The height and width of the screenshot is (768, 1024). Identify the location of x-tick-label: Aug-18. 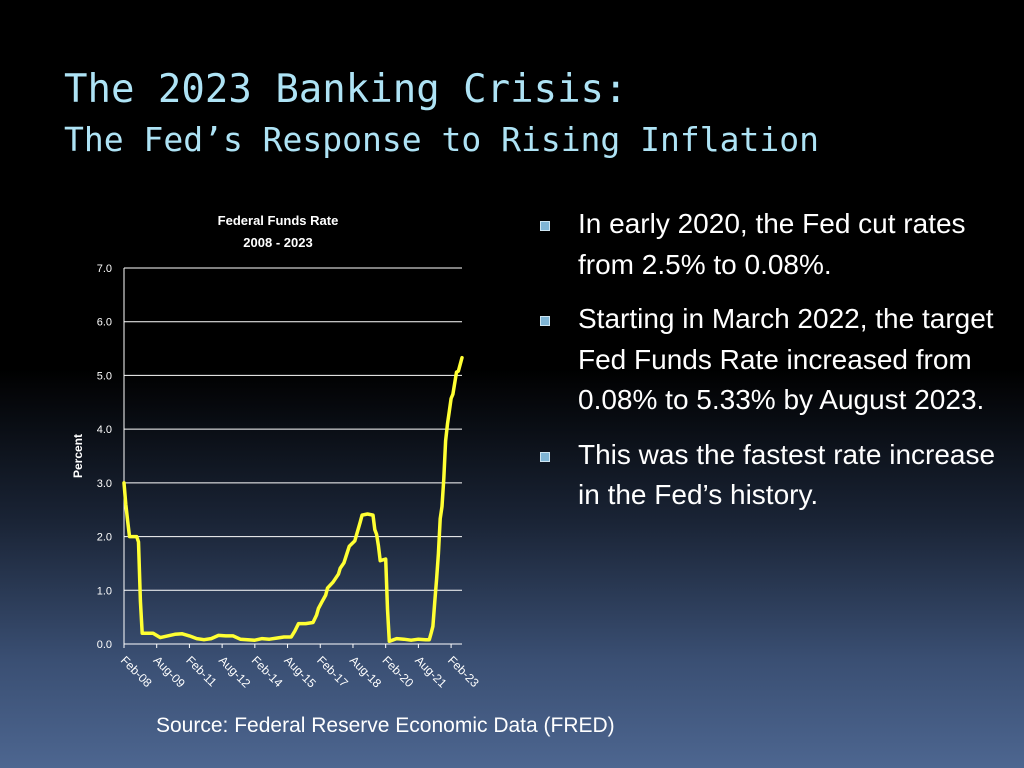
(365, 671).